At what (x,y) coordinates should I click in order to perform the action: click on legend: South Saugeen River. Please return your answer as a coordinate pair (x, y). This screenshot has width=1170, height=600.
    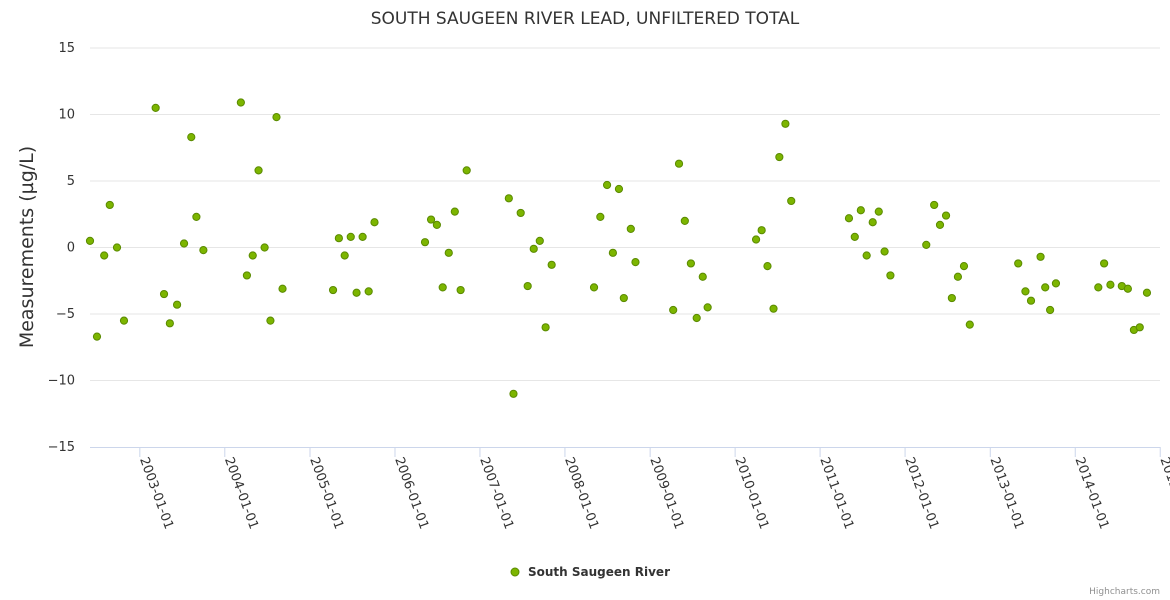
    Looking at the image, I should click on (590, 572).